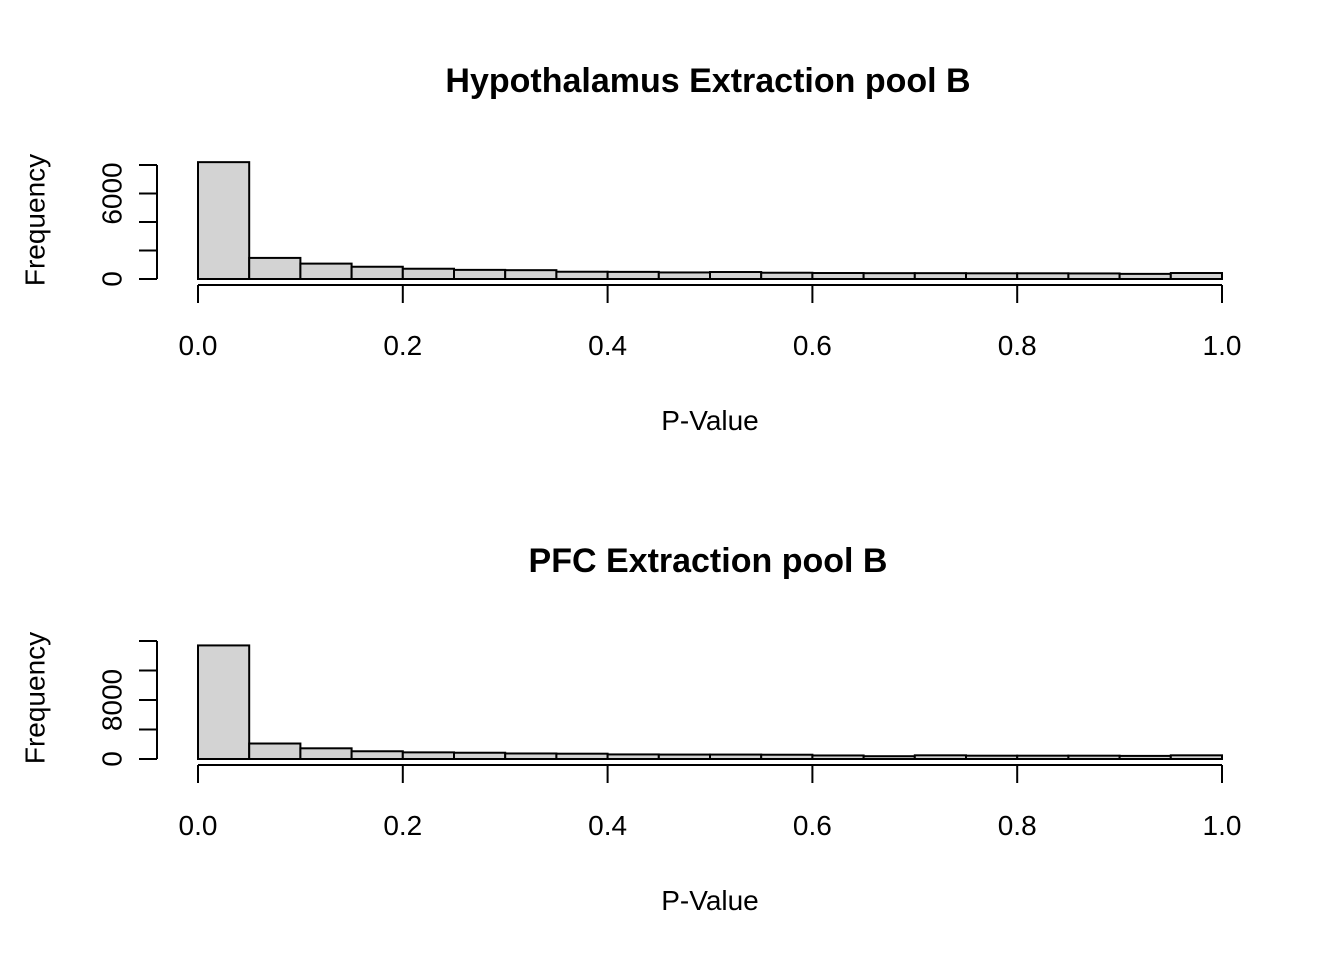  I want to click on chart-title: Hypothalamus Extraction pool B, so click(707, 81).